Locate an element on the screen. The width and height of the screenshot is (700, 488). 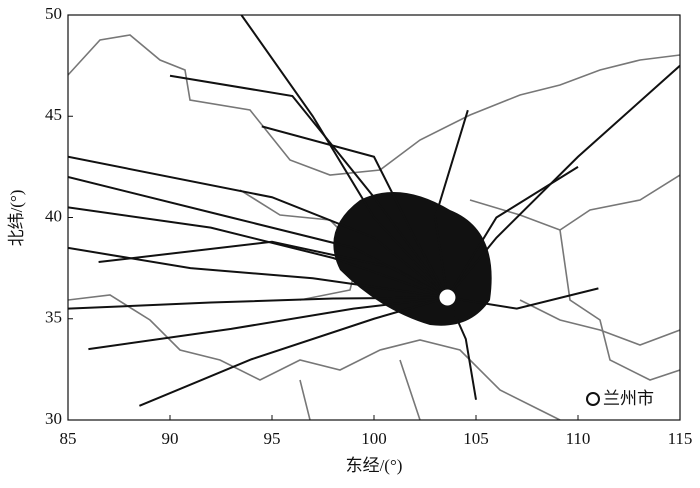
y-tick-label: 30 is located at coordinates (53, 418).